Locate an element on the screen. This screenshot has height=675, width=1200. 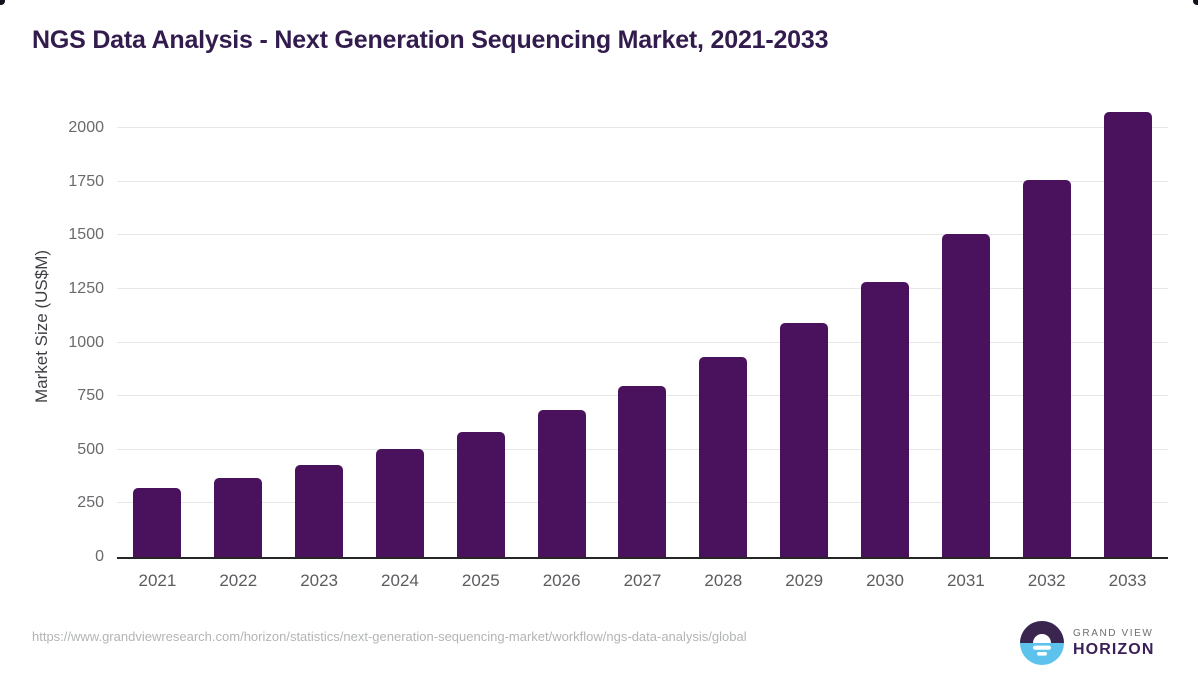
x-tick-label-2024: 2024 is located at coordinates (400, 580).